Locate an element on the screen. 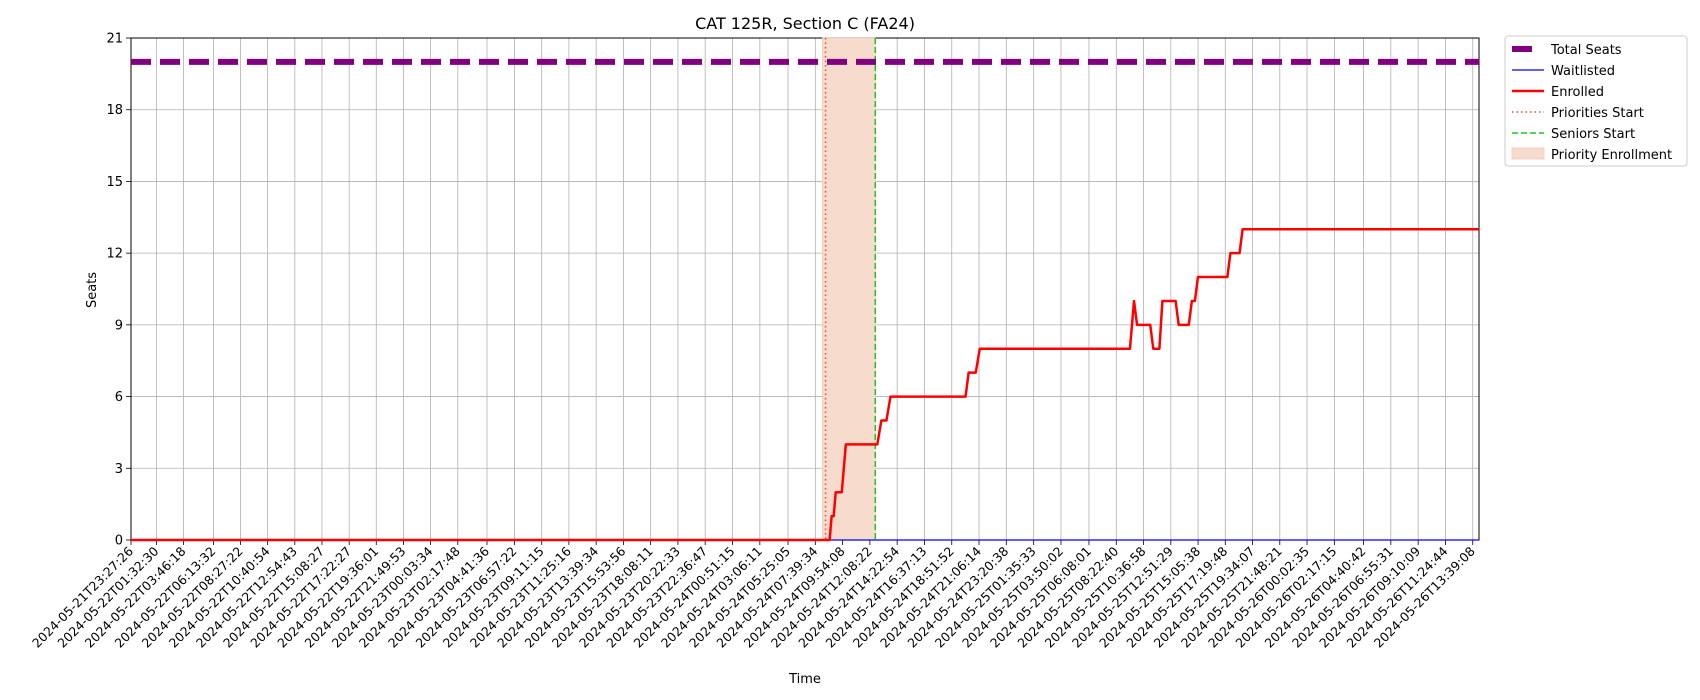 This screenshot has height=700, width=1700. y-tick-label: 6 is located at coordinates (119, 397).